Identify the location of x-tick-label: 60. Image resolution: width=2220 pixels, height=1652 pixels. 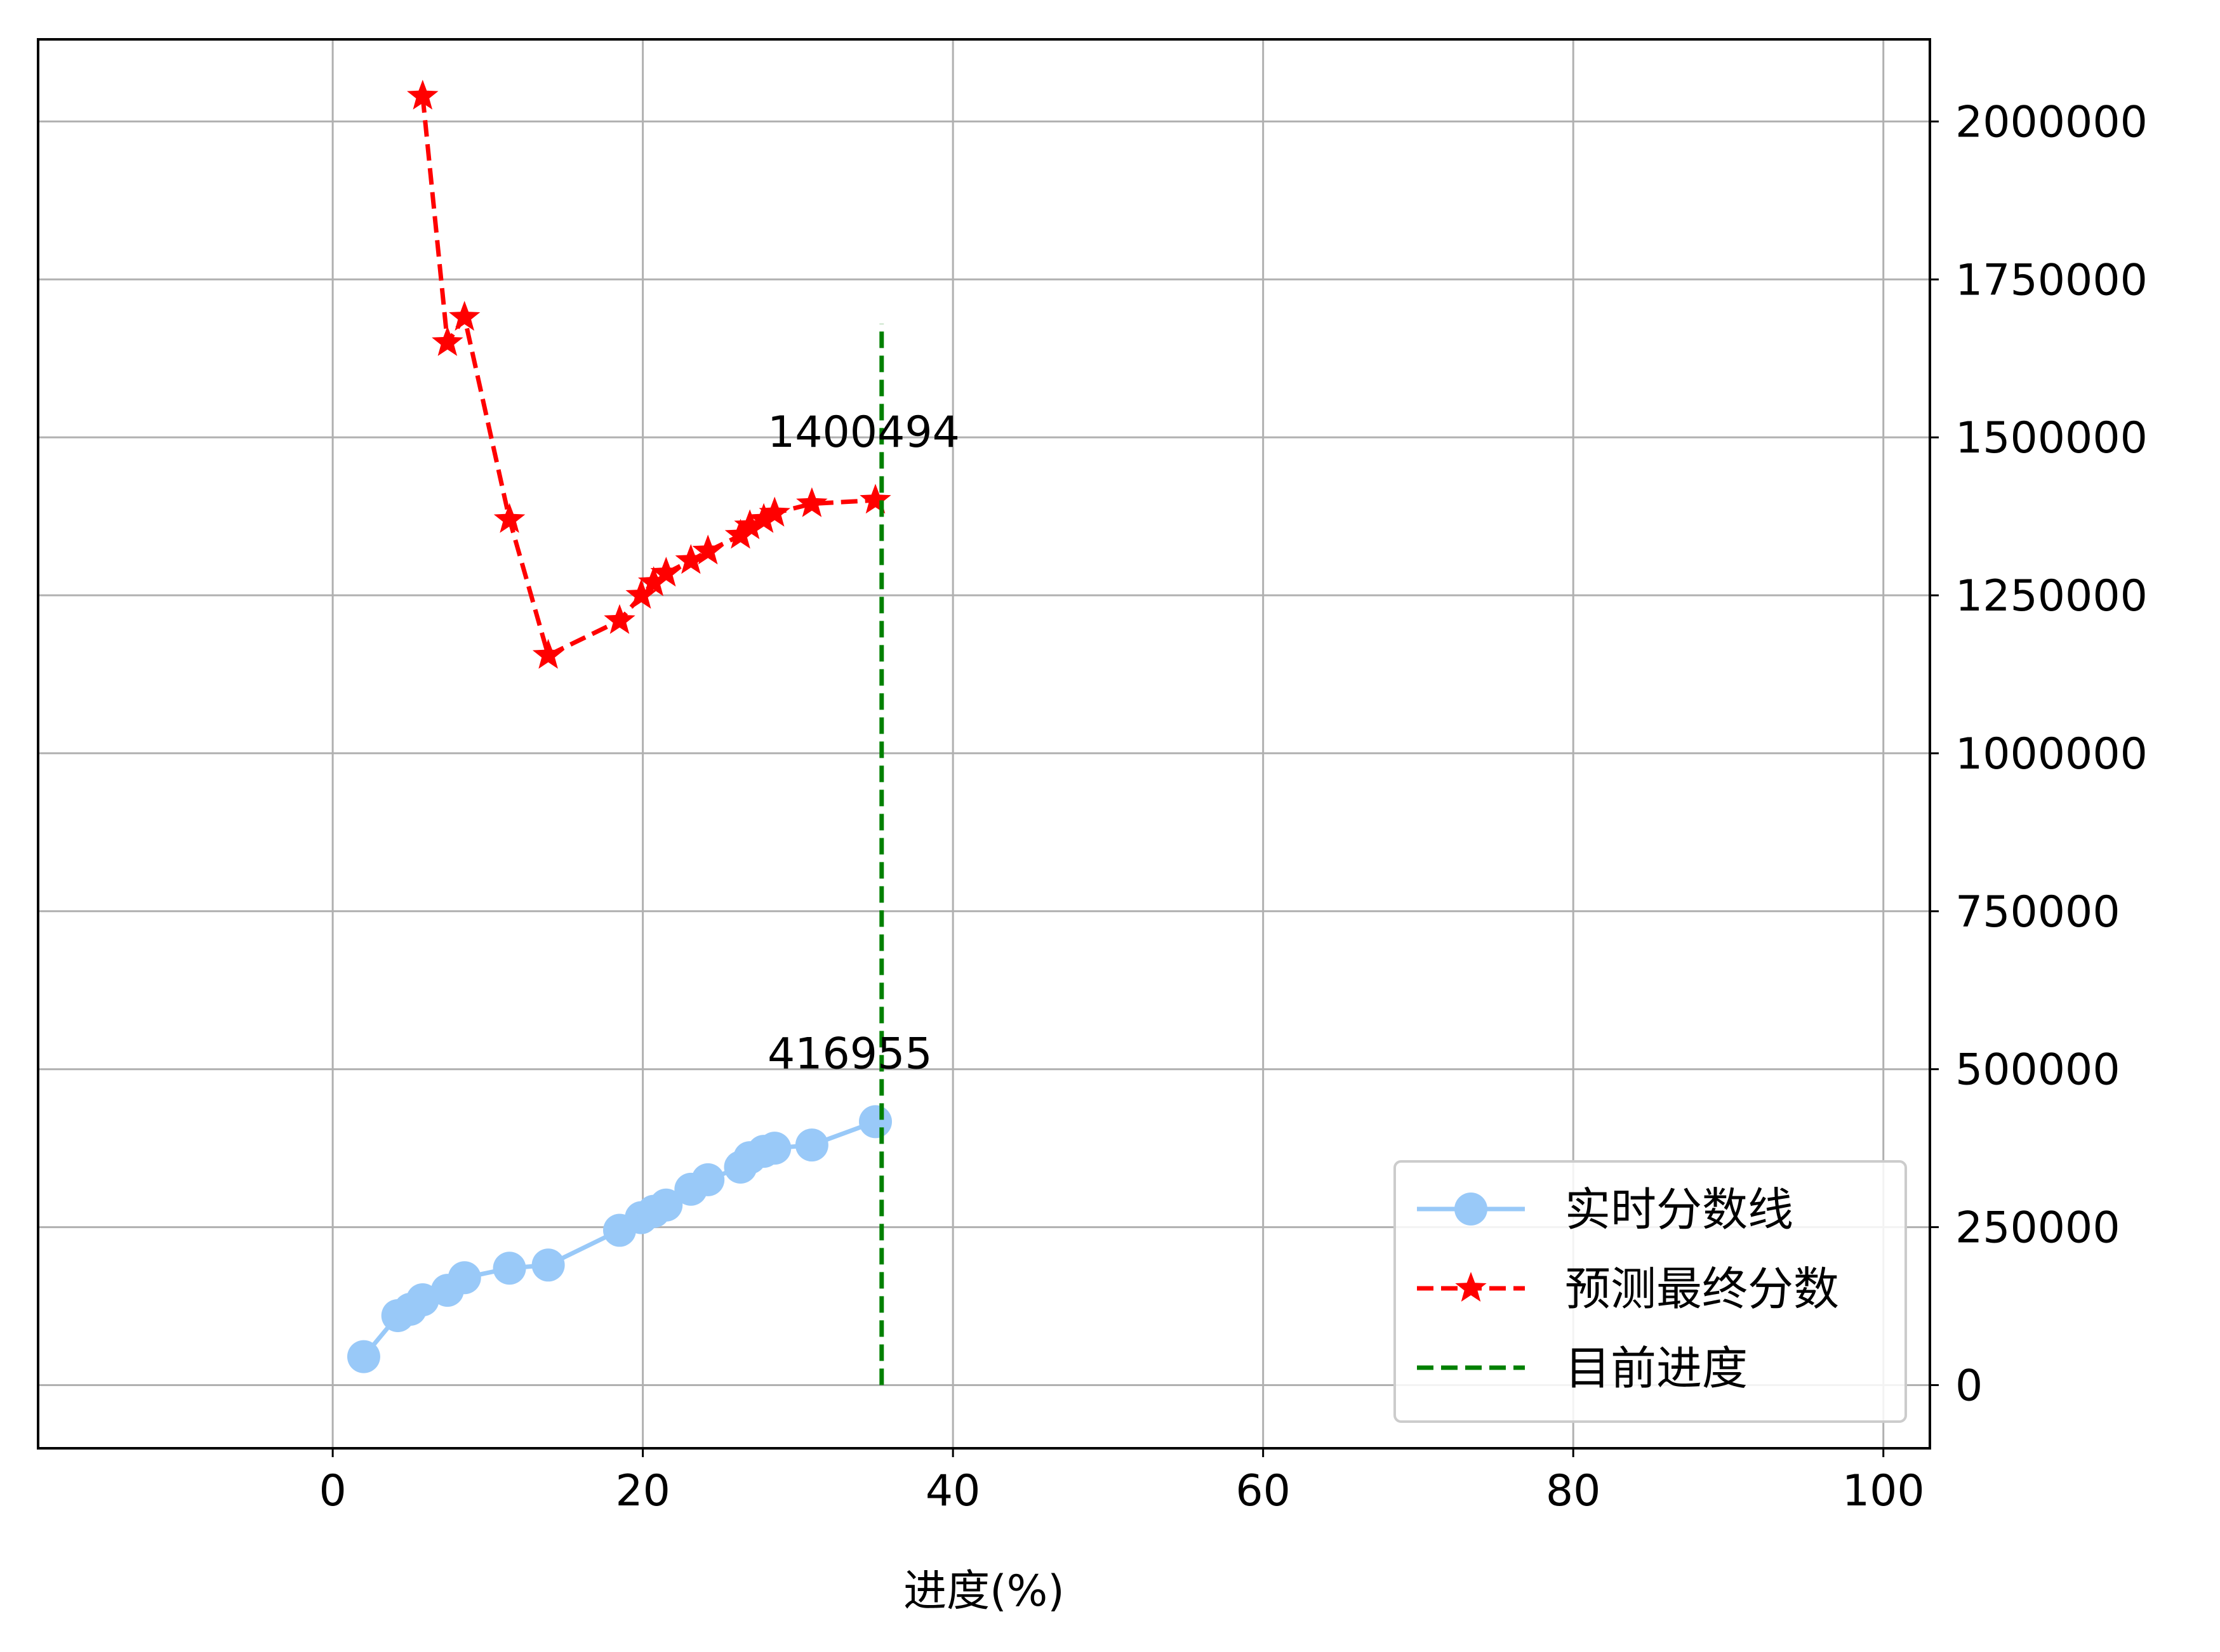
(1263, 1491).